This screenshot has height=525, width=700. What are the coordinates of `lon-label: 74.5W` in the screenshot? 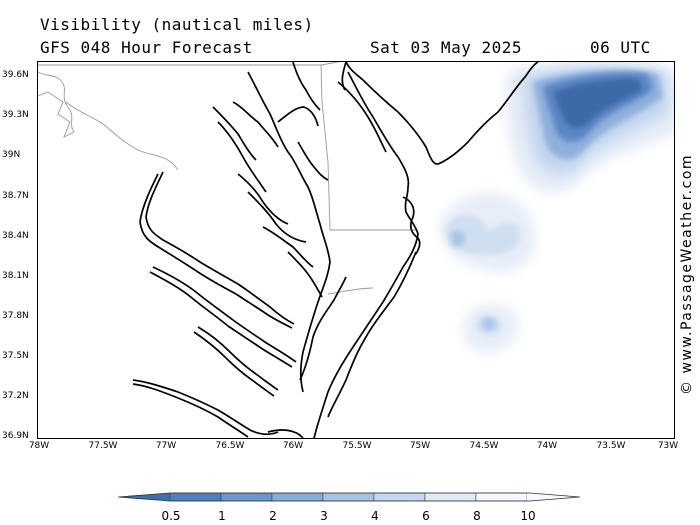 It's located at (484, 446).